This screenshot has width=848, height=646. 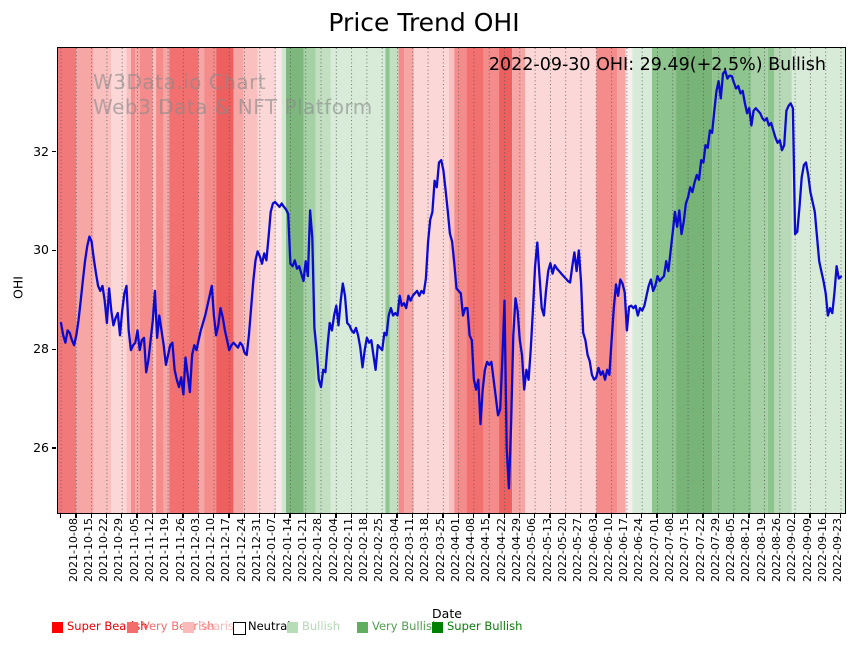 I want to click on watermark: W3Data.io Chart Web3 Data & NFT Platform, so click(x=233, y=95).